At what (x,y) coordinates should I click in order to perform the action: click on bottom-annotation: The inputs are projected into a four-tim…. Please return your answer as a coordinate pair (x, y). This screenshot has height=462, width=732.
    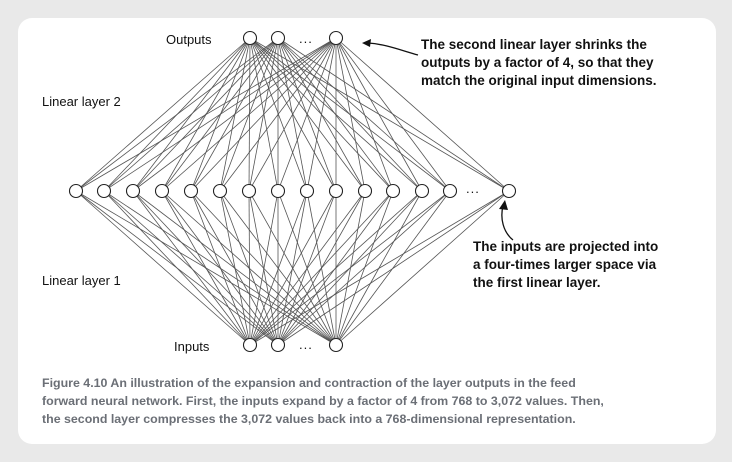
    Looking at the image, I should click on (565, 265).